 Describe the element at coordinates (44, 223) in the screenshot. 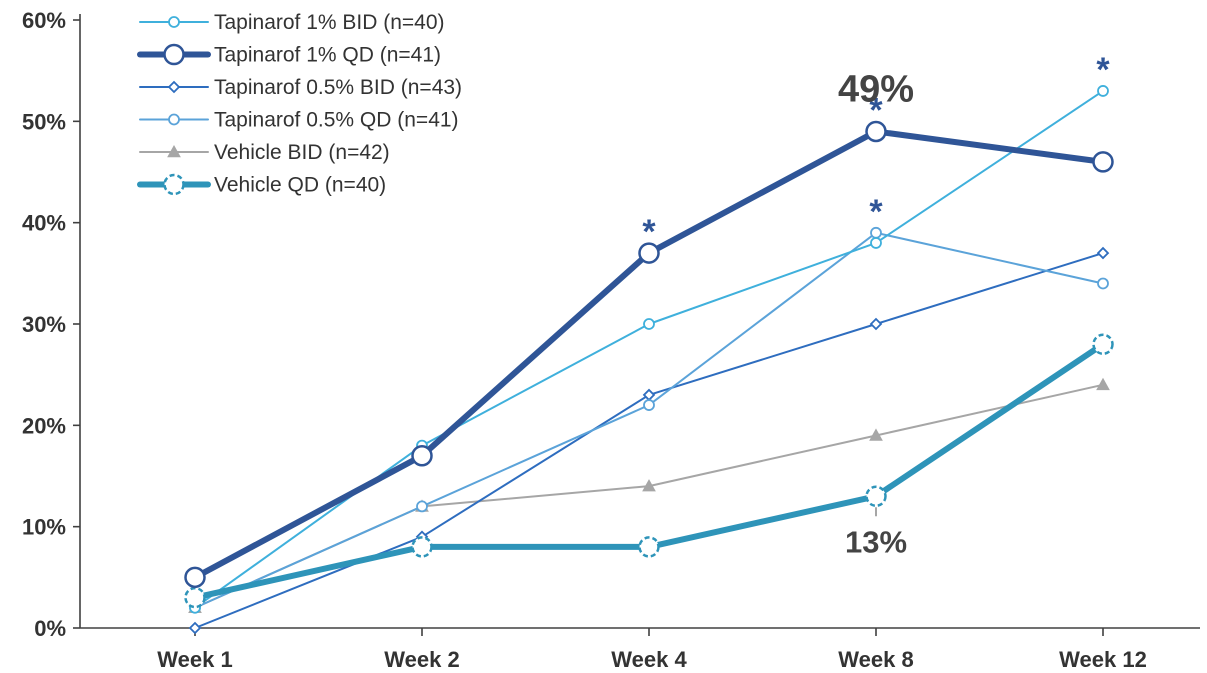

I see `y-tick-label: 40%` at that location.